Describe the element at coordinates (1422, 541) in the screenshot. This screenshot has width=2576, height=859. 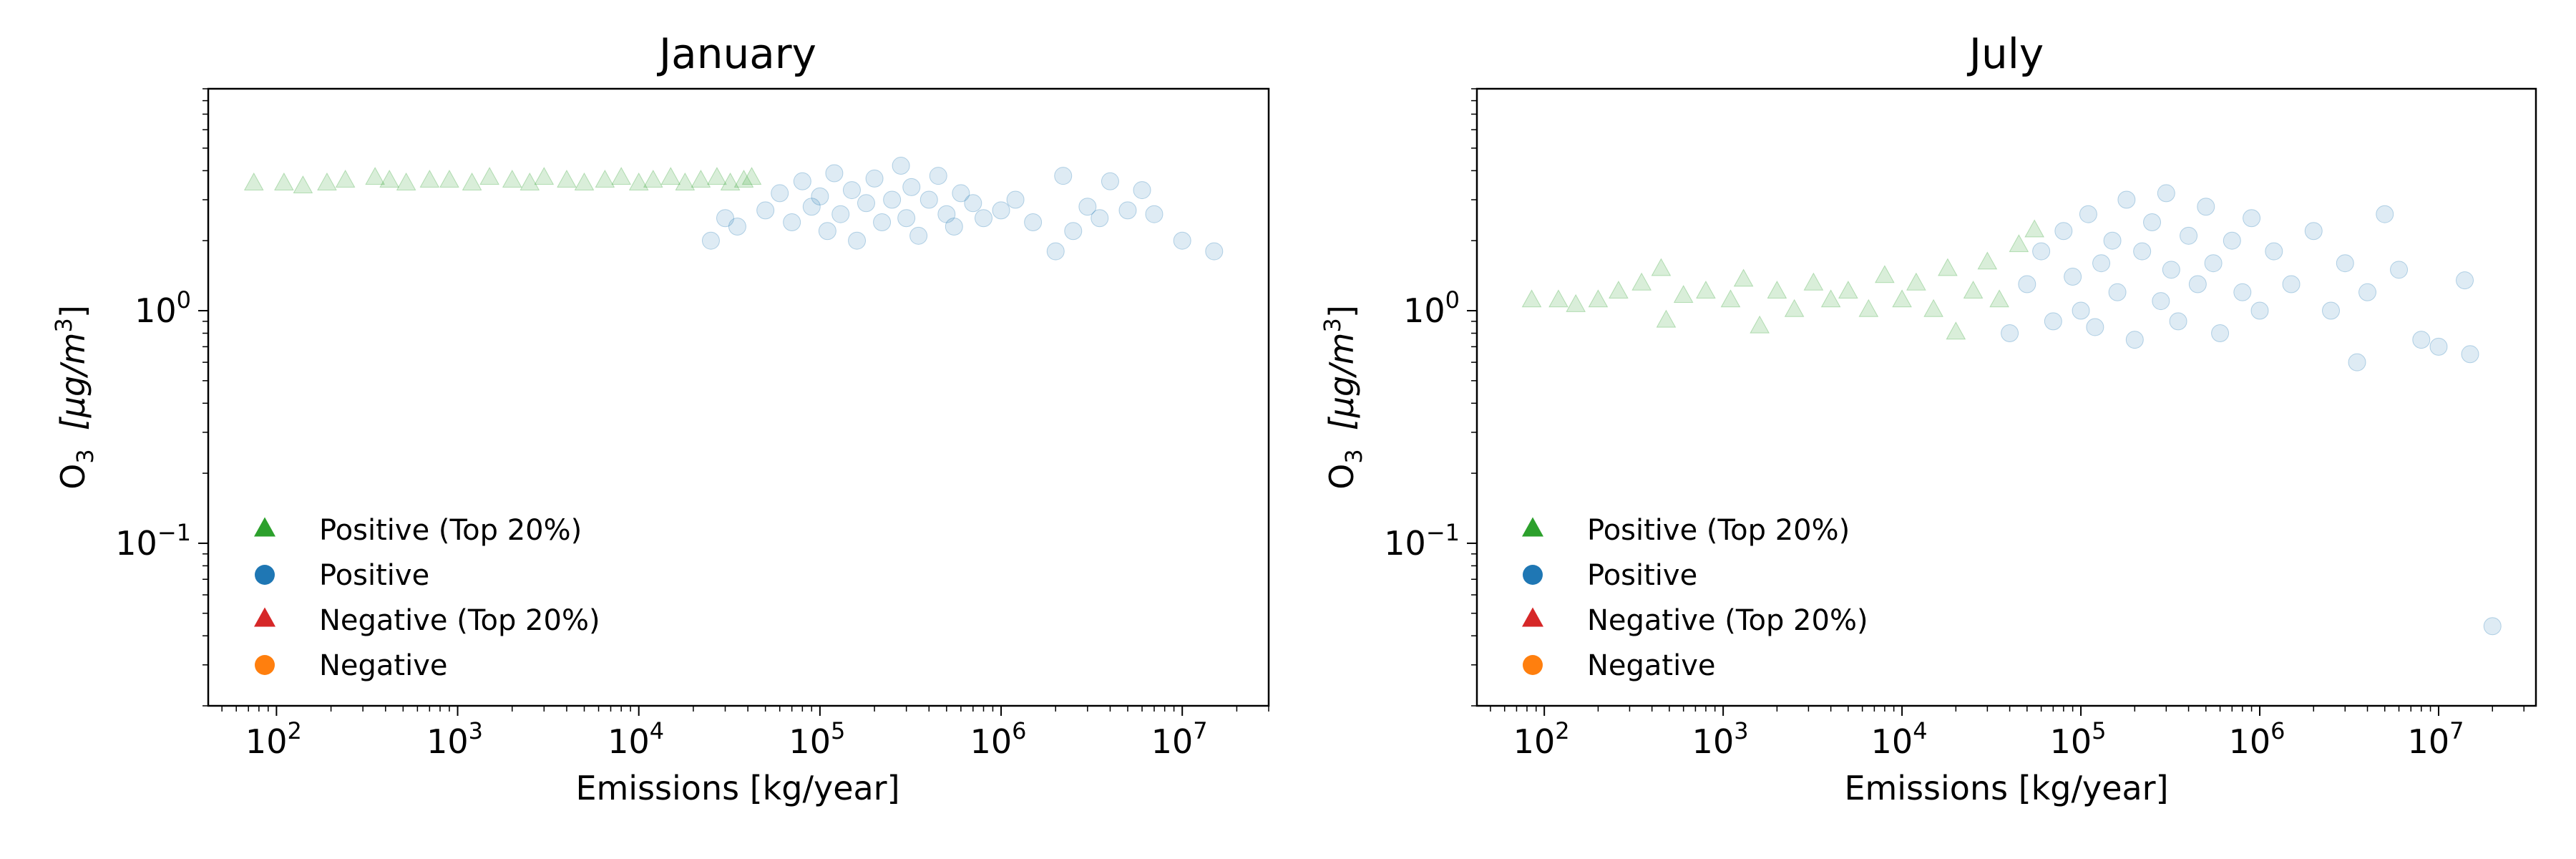
I see `y-tick-label: 10⁻¹` at that location.